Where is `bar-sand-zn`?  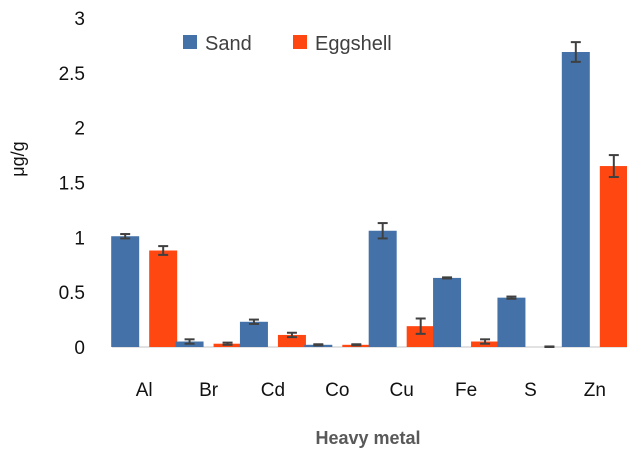
bar-sand-zn is located at coordinates (575, 199).